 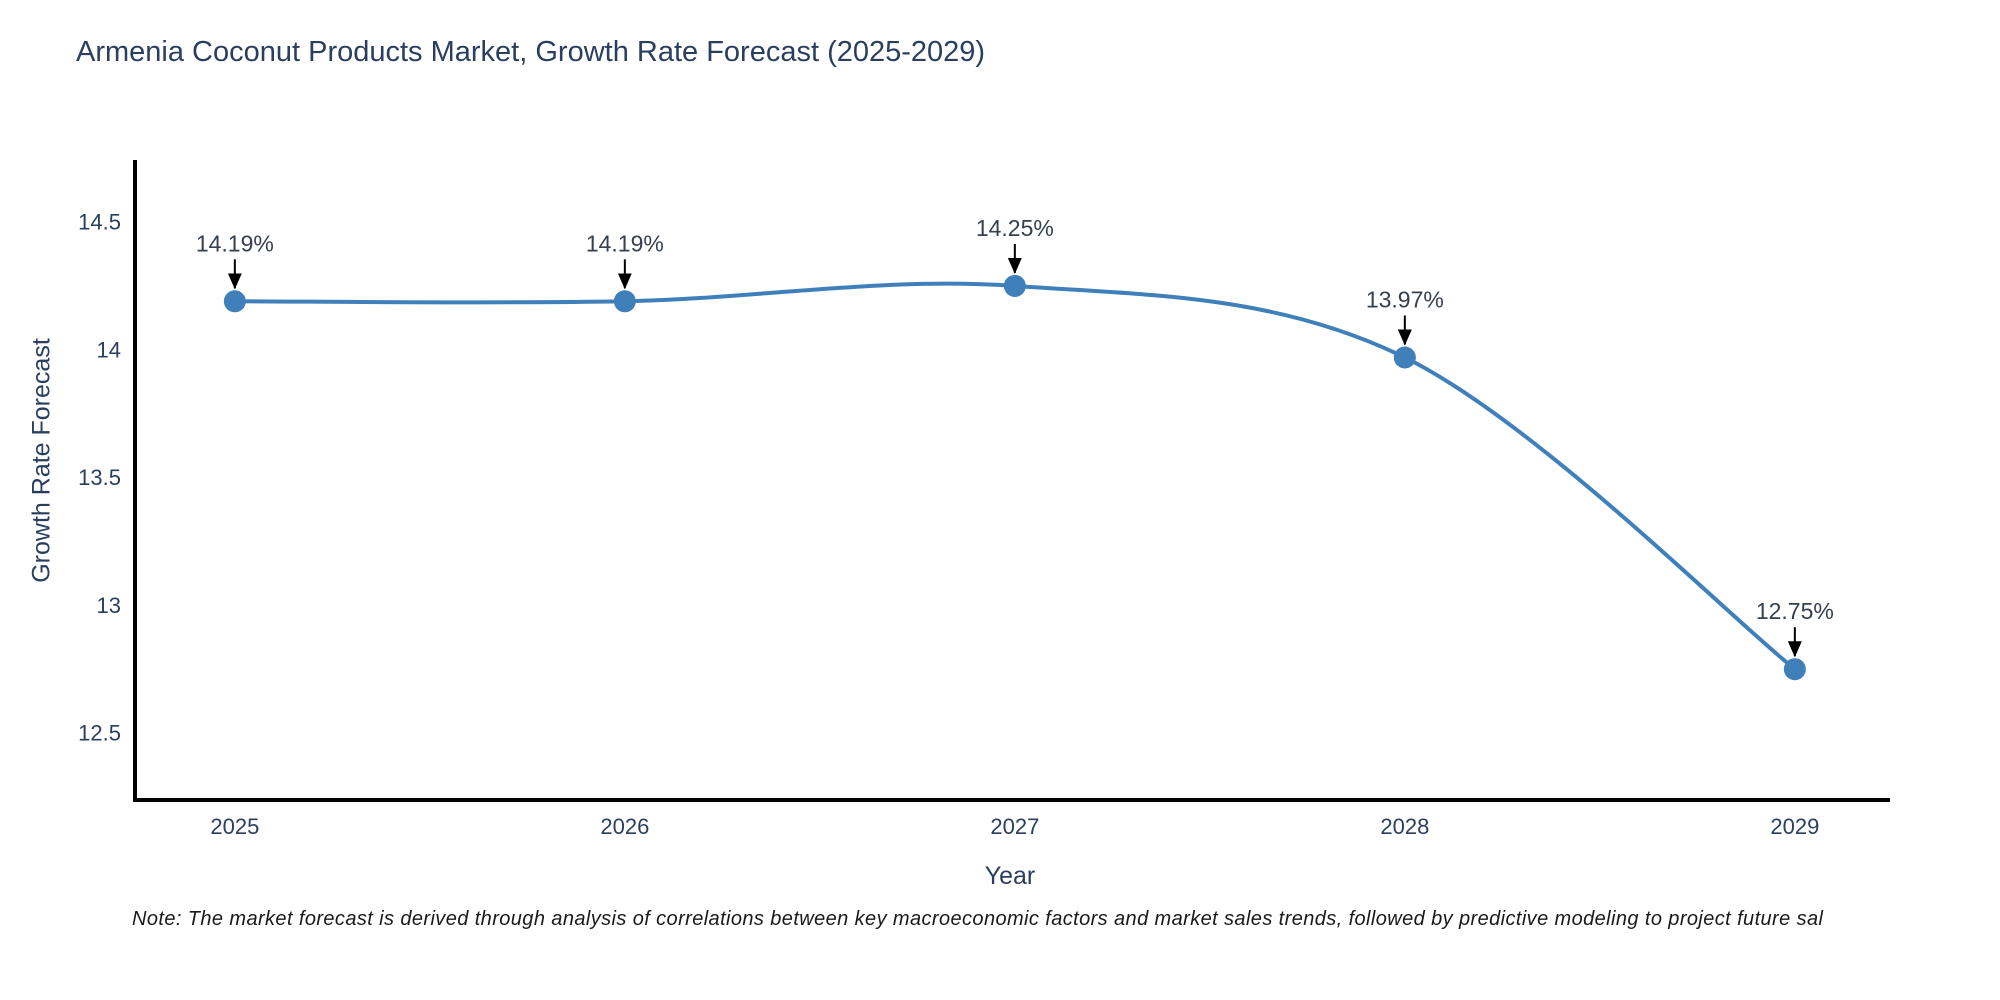 I want to click on y-tick-label: 13.5, so click(x=99, y=477).